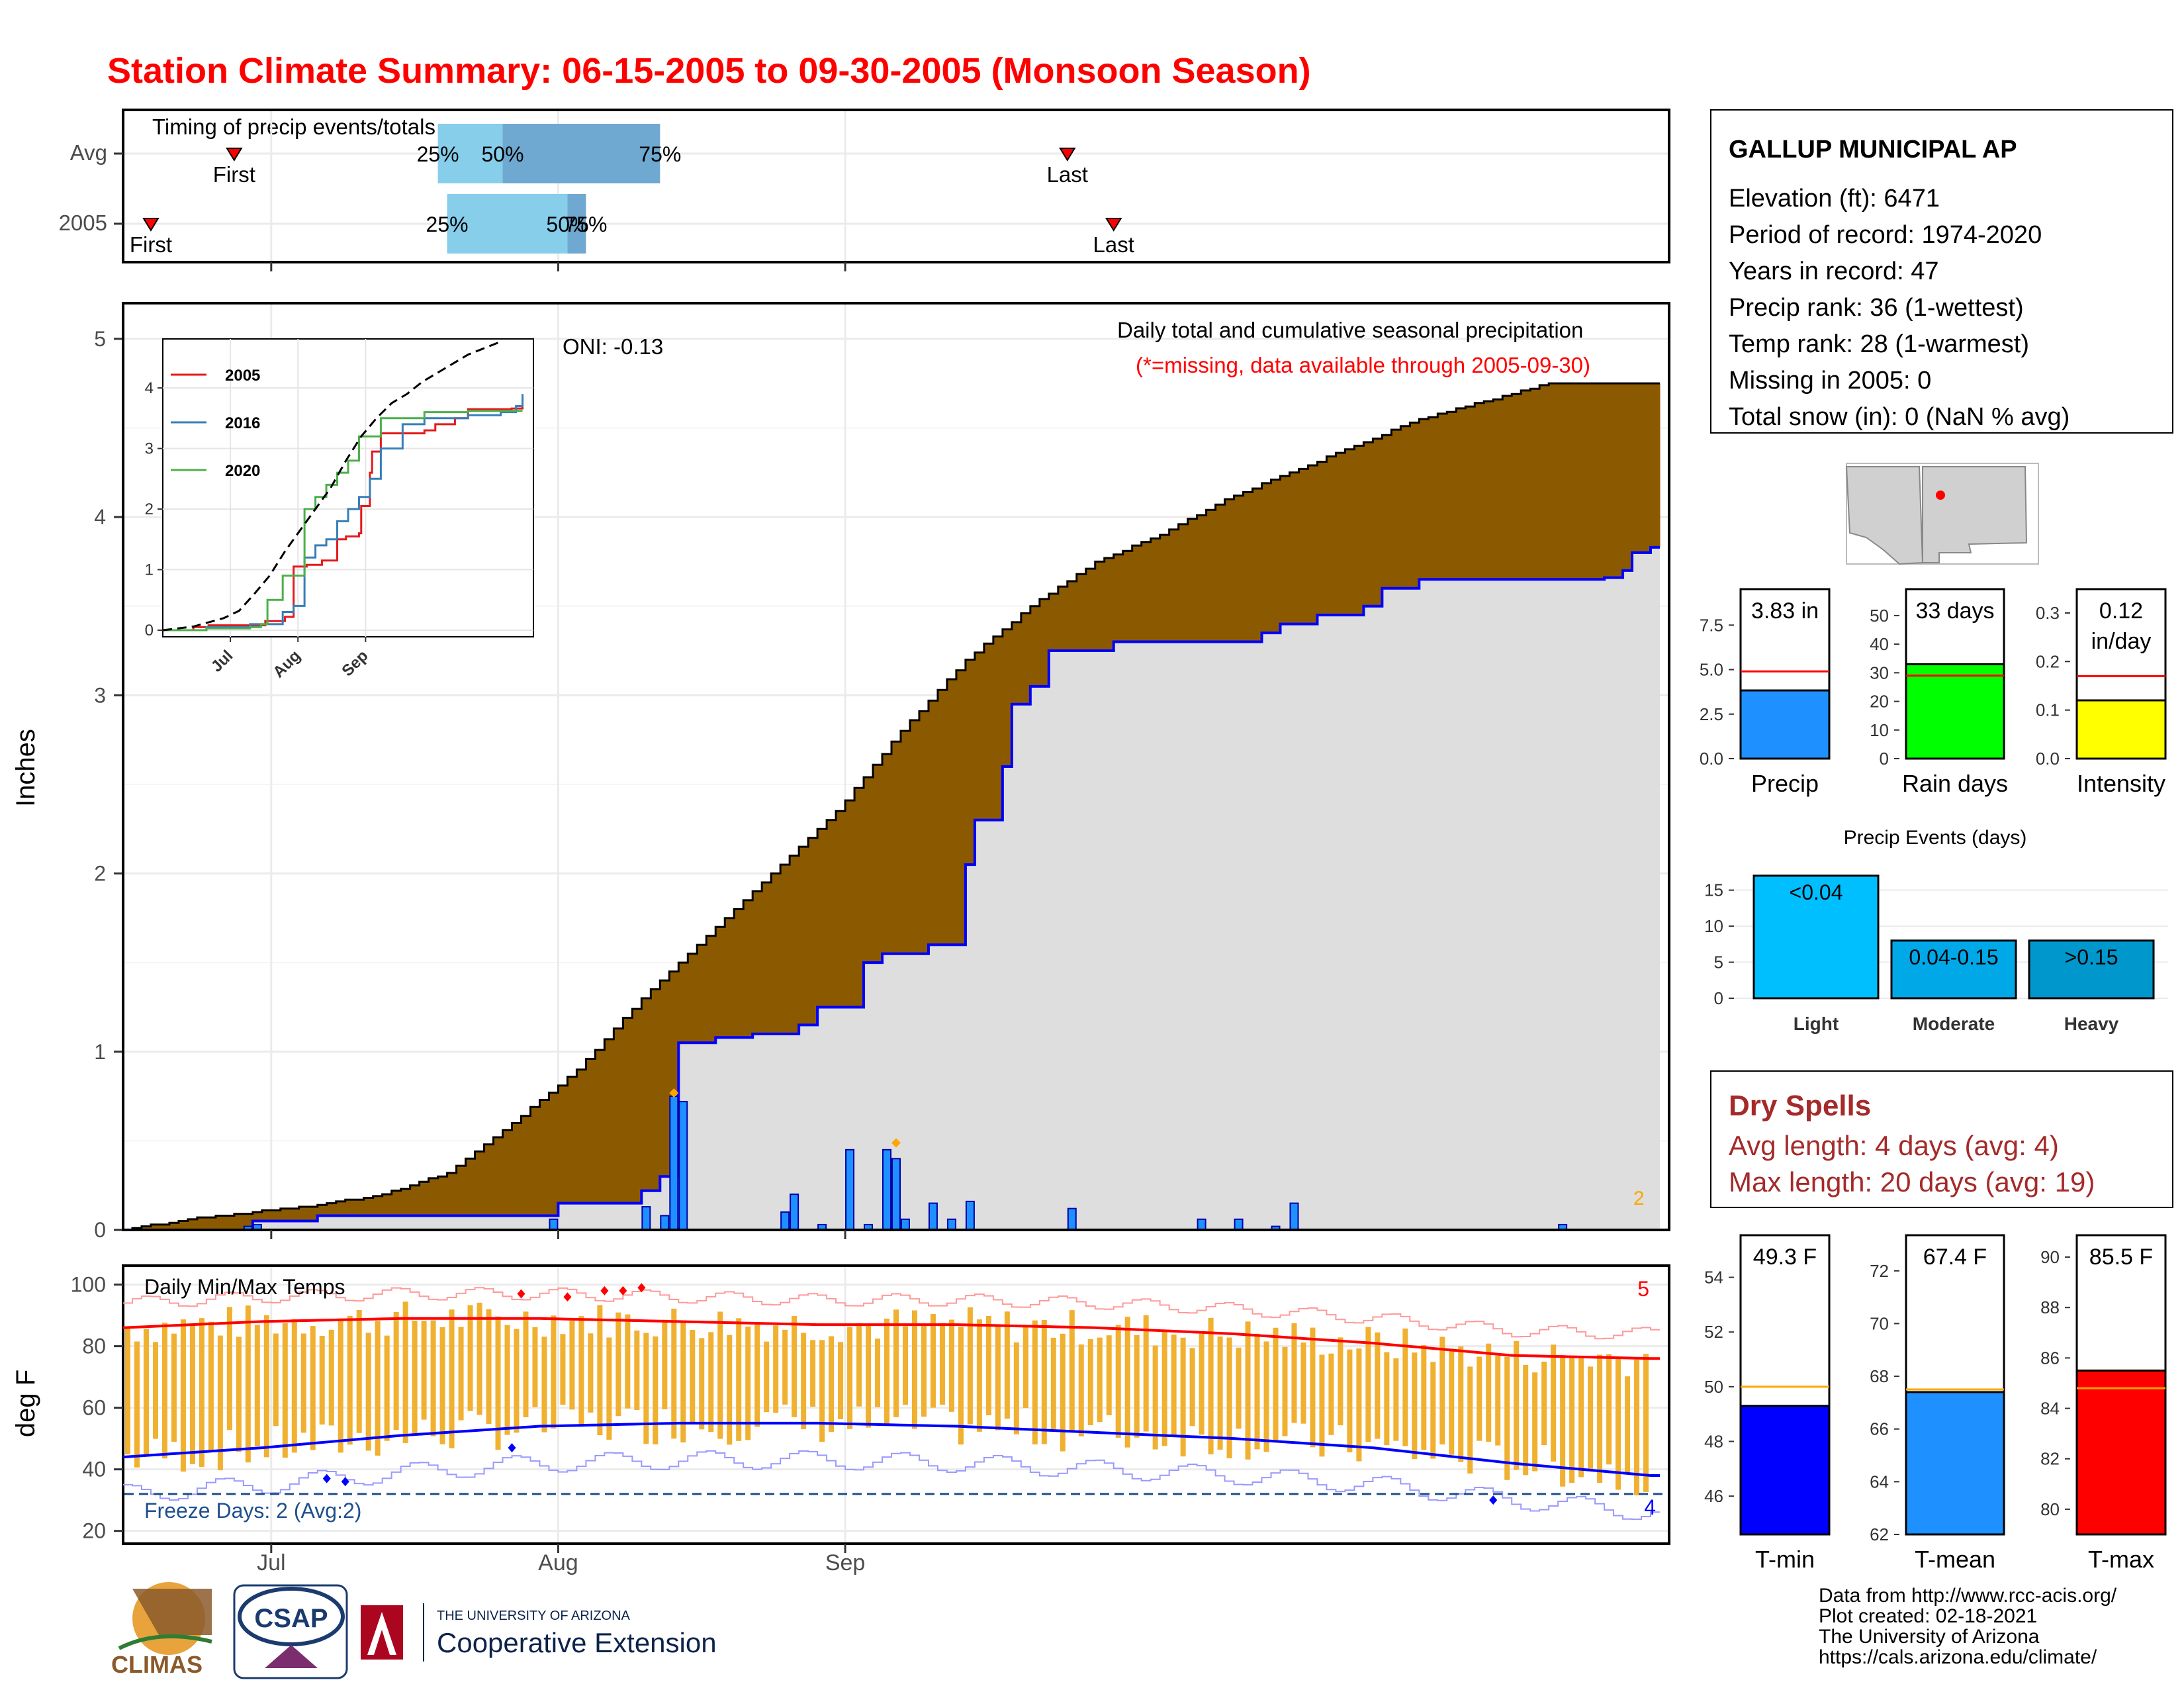 This screenshot has width=2184, height=1688. Describe the element at coordinates (892, 1313) in the screenshot. I see `record-max-line` at that location.